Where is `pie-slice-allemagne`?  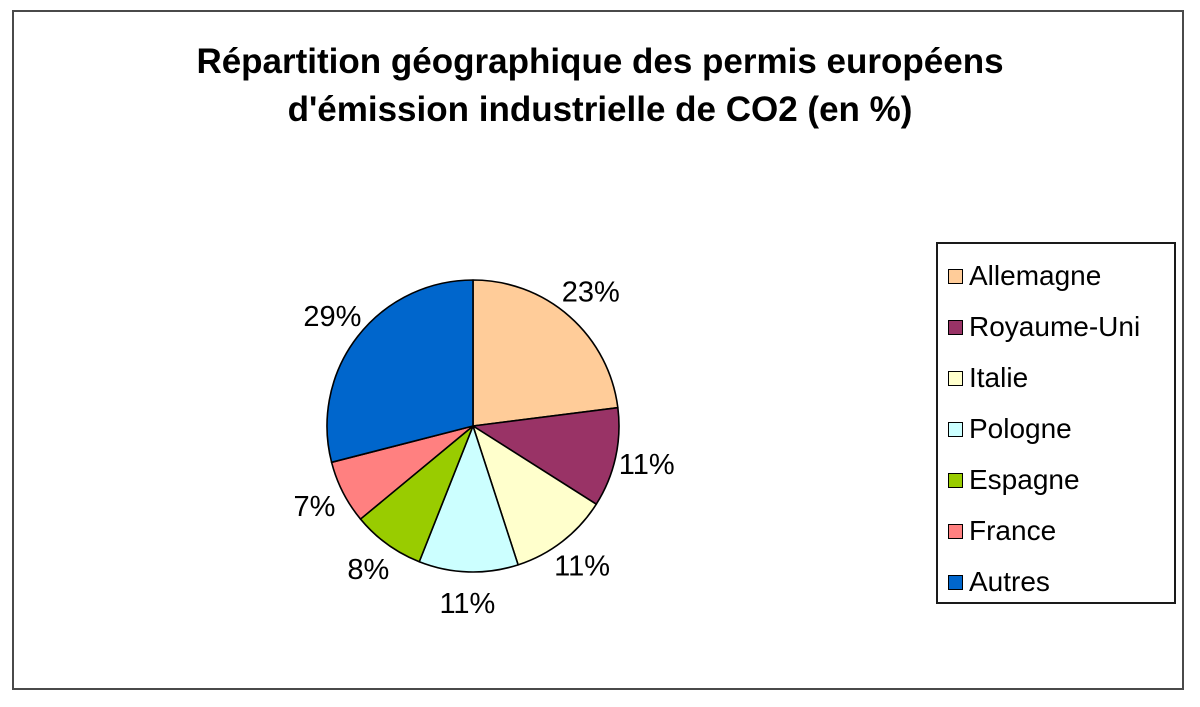 pie-slice-allemagne is located at coordinates (545, 353).